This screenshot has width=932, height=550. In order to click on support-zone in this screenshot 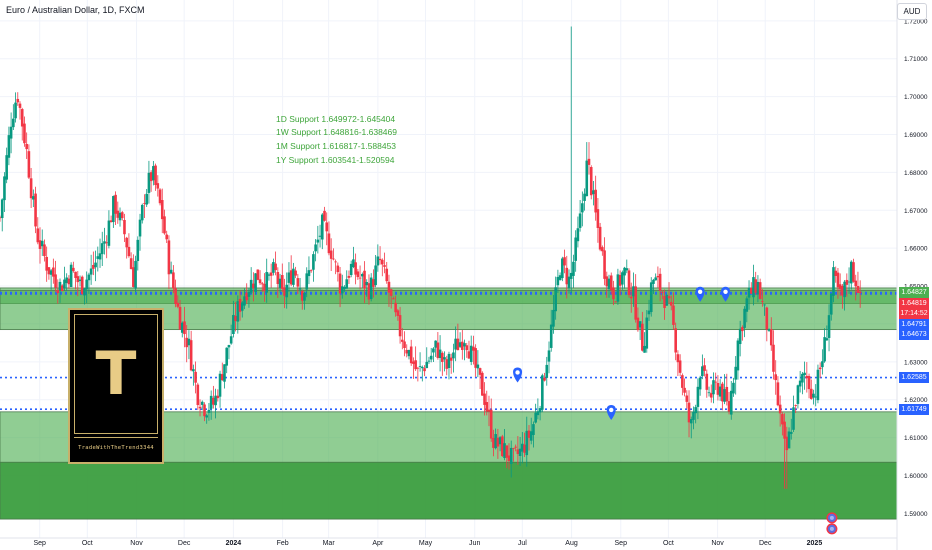, I will do `click(449, 490)`.